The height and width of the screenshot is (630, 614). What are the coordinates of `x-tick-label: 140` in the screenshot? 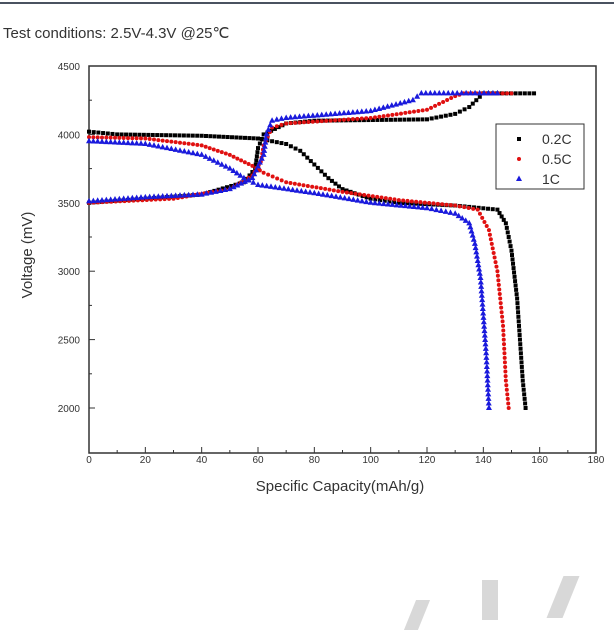 It's located at (483, 460).